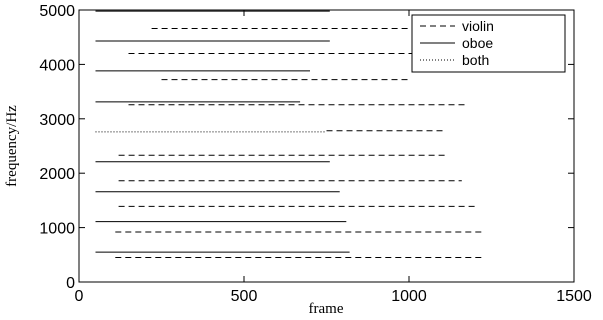 The height and width of the screenshot is (320, 603). Describe the element at coordinates (57, 11) in the screenshot. I see `y-tick-label: 5000` at that location.